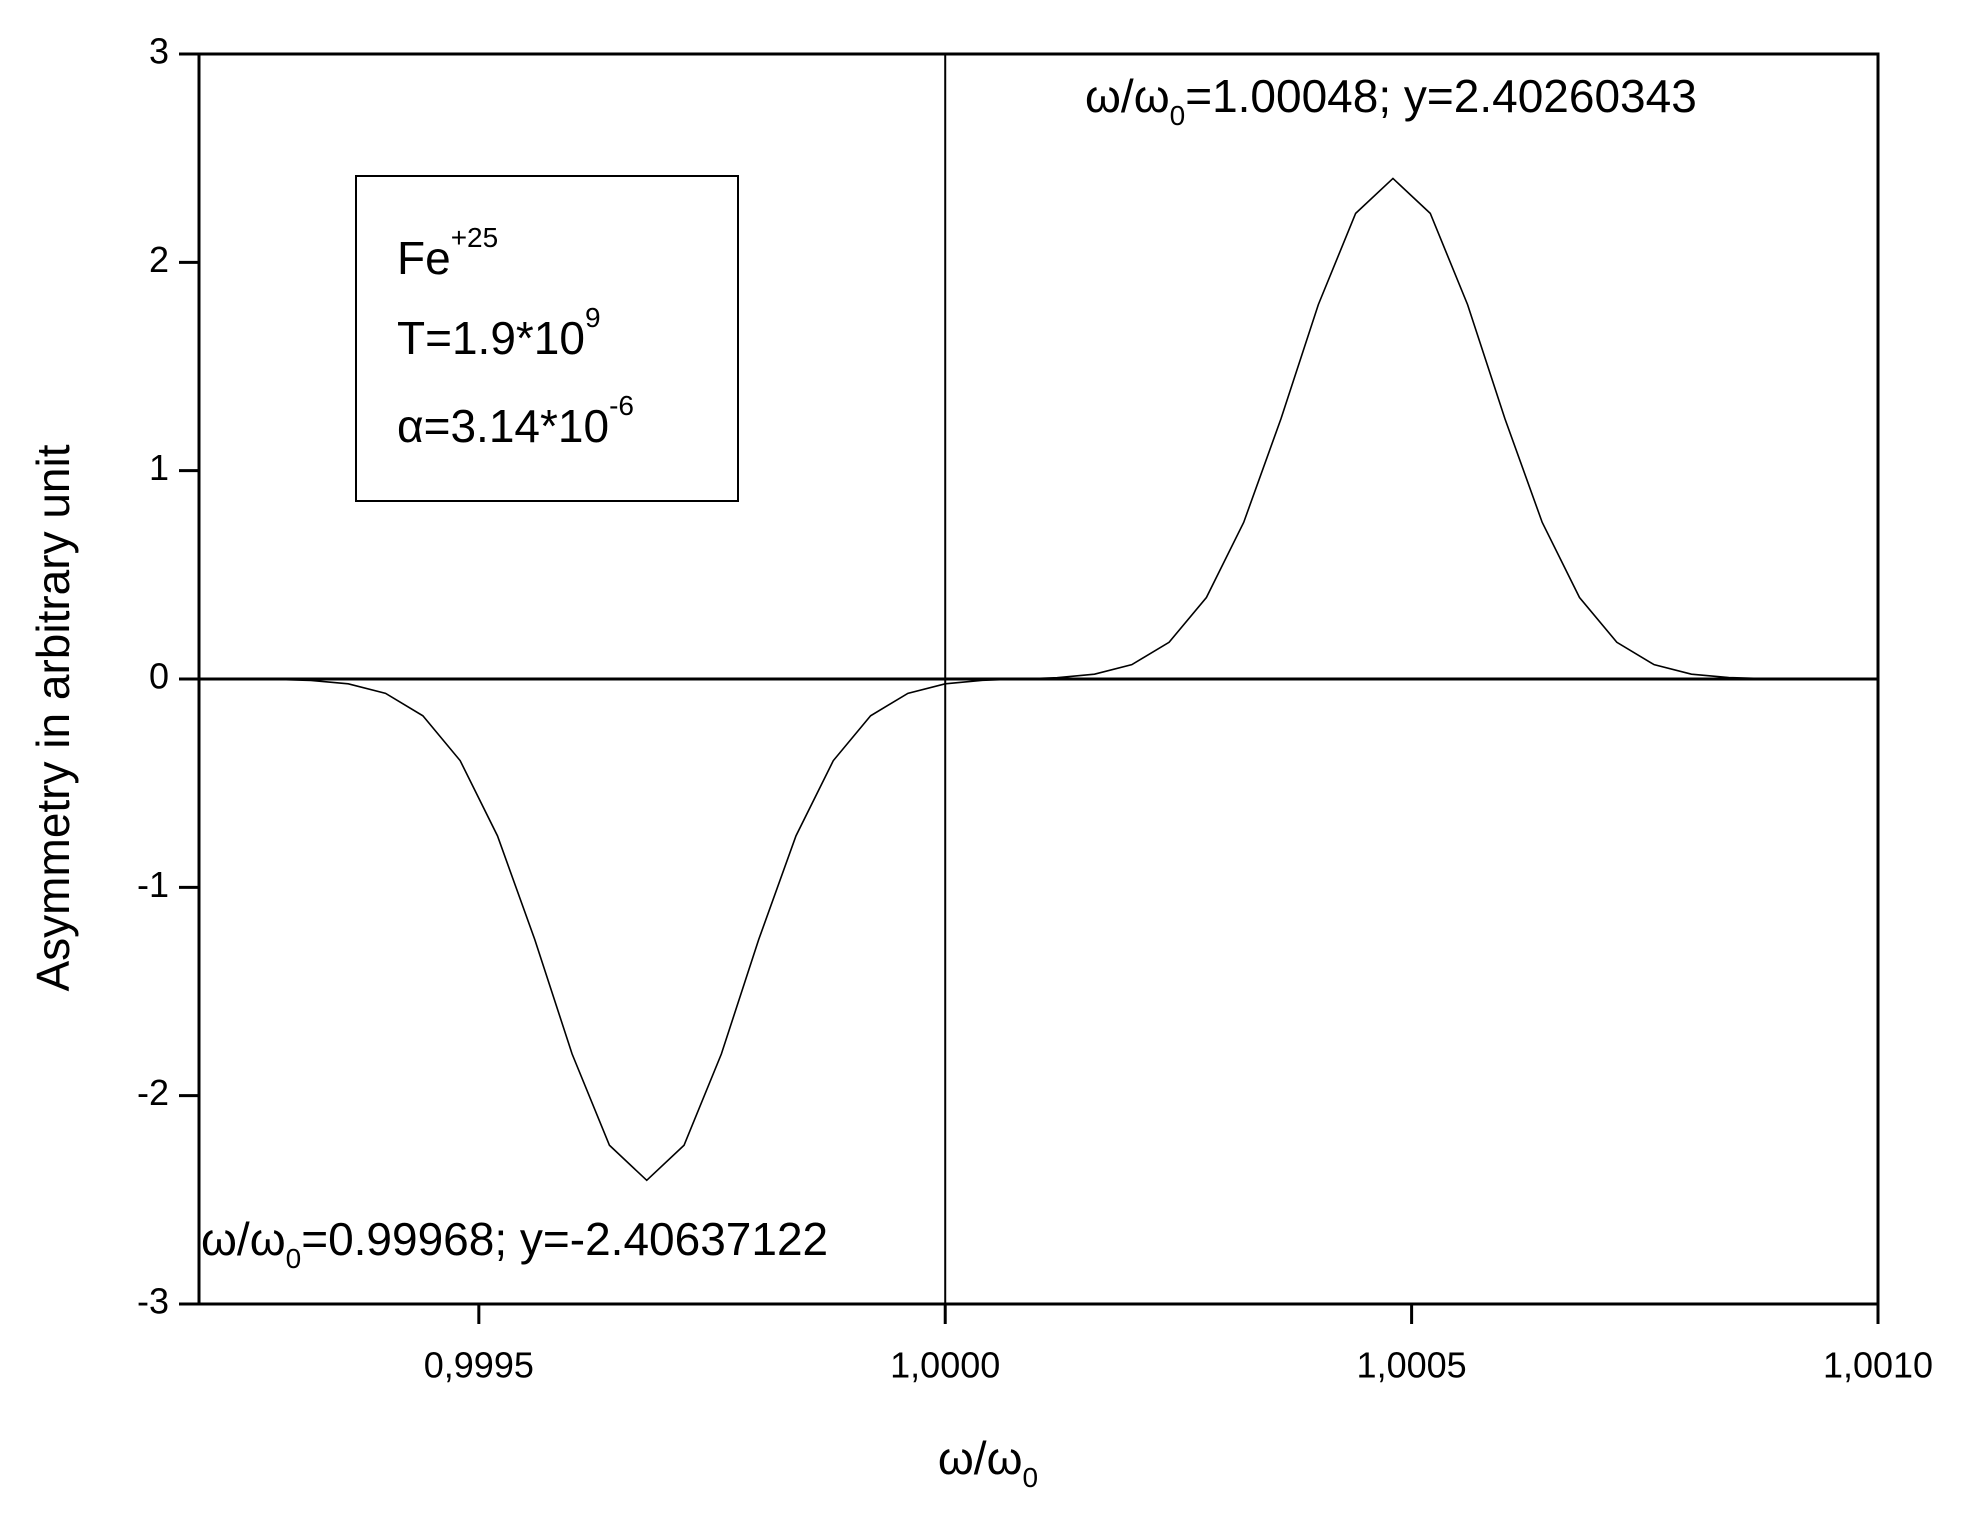 Image resolution: width=1974 pixels, height=1523 pixels. I want to click on y-tick-label: 3, so click(159, 51).